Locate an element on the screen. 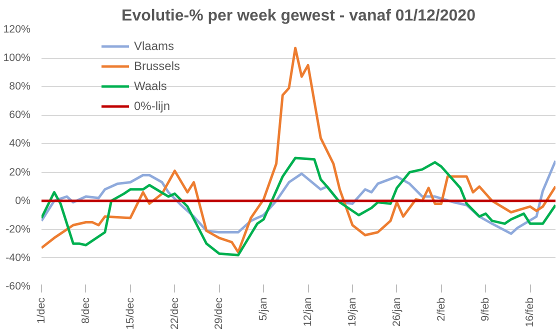 This screenshot has height=332, width=560. x-tick-label: 1/dec is located at coordinates (42, 310).